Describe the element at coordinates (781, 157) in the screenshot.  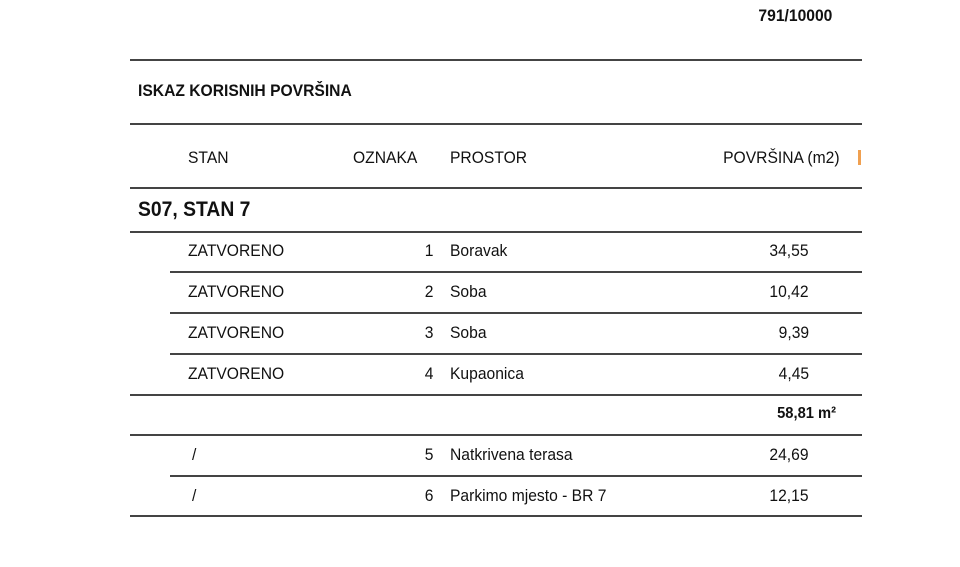
I see `header-povrsina: POVRŠINA (m2)` at that location.